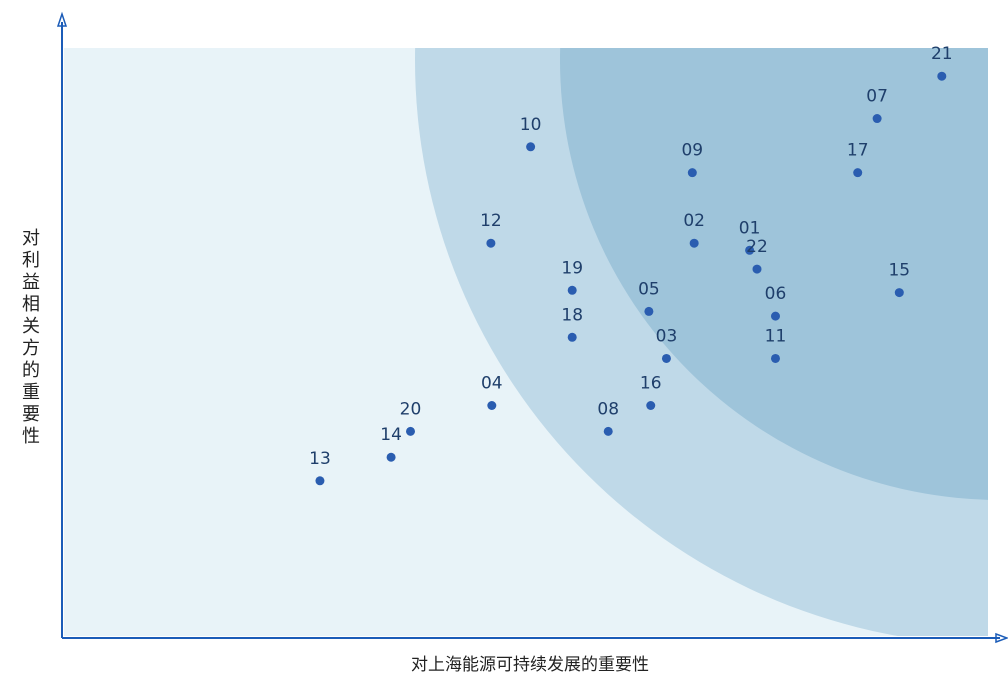 The image size is (1008, 679). I want to click on data-point-16: 16, so click(651, 392).